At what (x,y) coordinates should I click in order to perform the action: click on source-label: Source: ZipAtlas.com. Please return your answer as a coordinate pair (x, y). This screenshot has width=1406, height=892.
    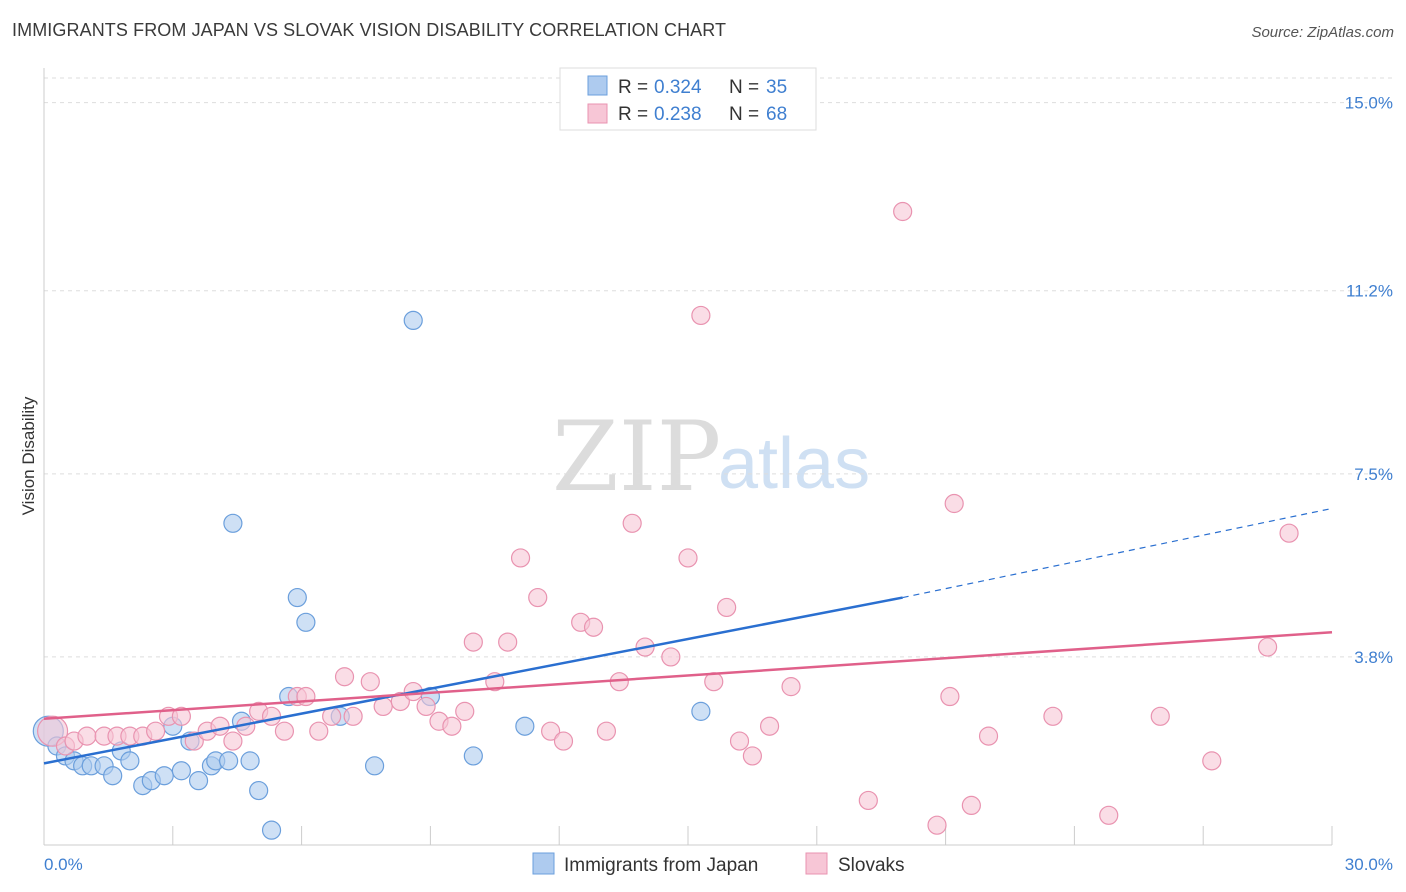
    Looking at the image, I should click on (1322, 32).